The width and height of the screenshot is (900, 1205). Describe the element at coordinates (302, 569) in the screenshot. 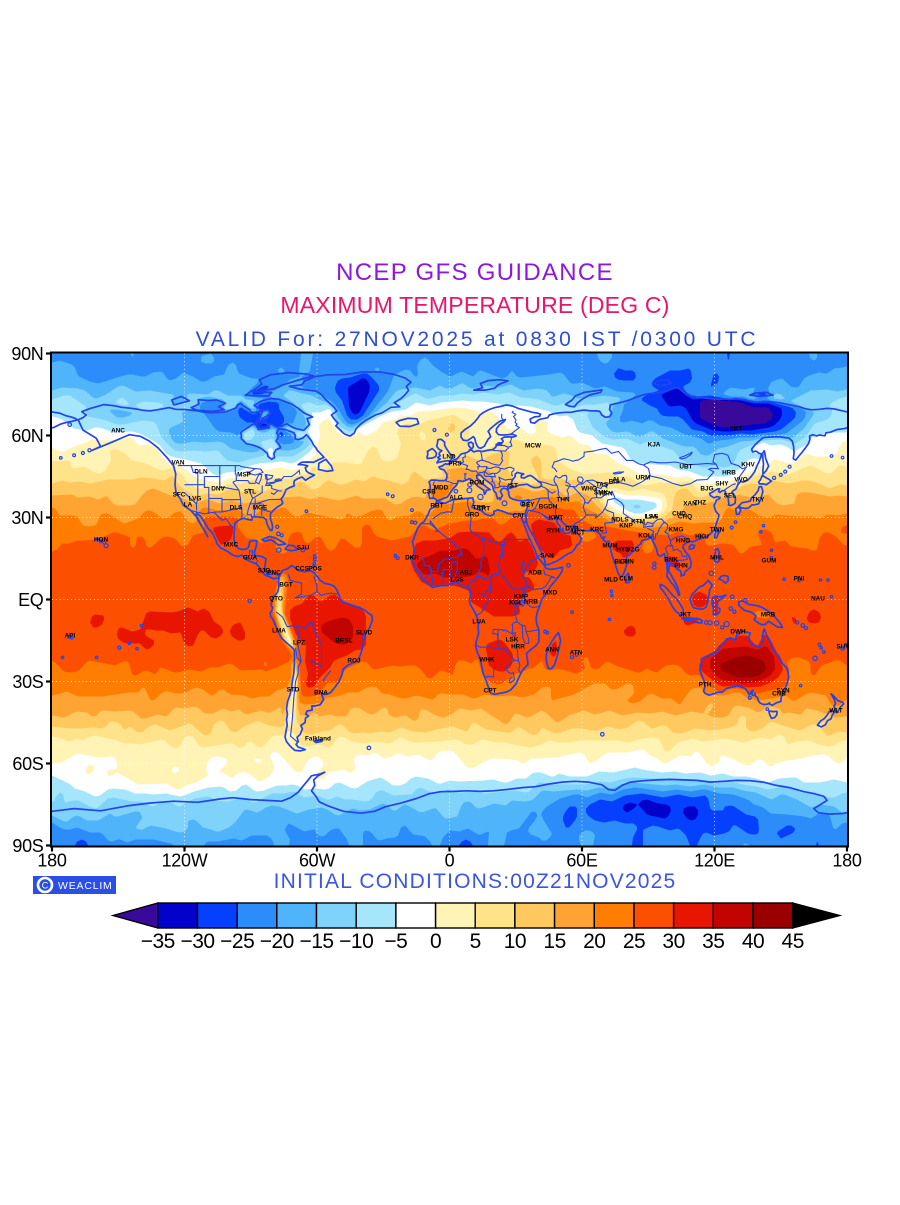

I see `svg-text: CCS` at that location.